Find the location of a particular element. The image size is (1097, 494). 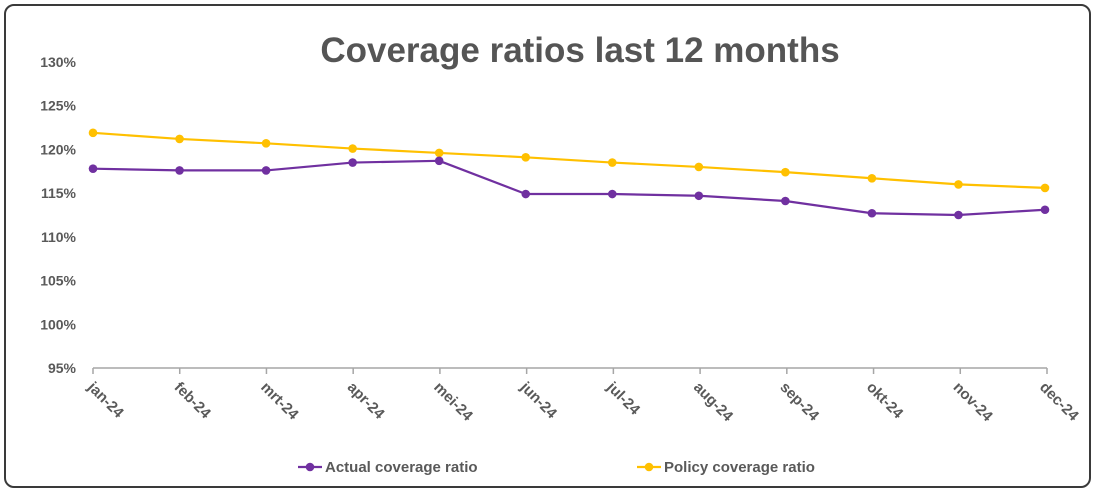

legend-label: Policy coverage ratio is located at coordinates (739, 467).